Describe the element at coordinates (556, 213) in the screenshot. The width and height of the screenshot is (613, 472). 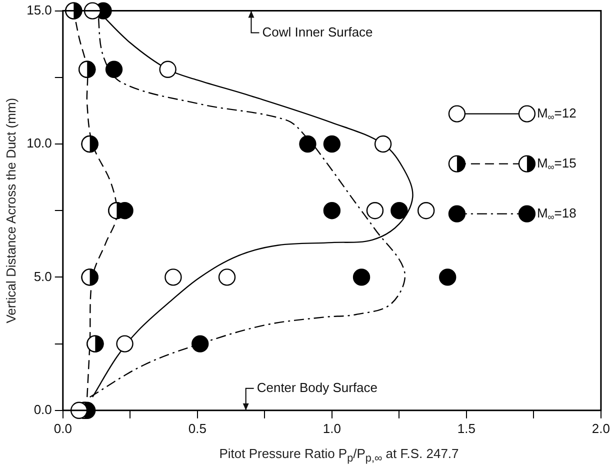
I see `legend-label: M∞=18` at that location.